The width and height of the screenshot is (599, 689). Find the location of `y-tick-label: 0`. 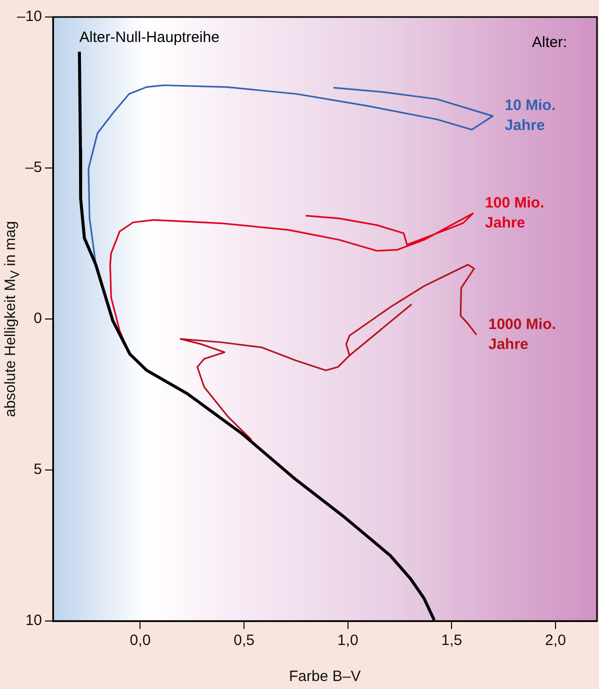

y-tick-label: 0 is located at coordinates (38, 319).